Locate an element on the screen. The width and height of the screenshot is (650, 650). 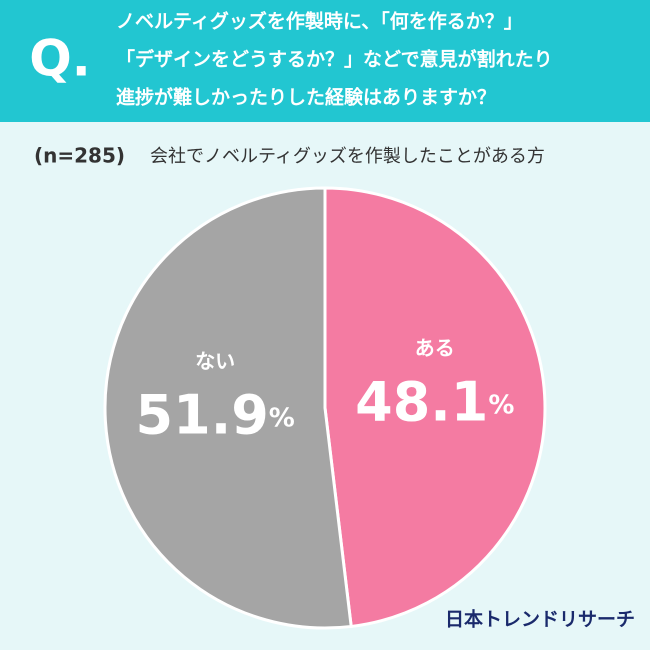
slice-category: ない is located at coordinates (215, 361).